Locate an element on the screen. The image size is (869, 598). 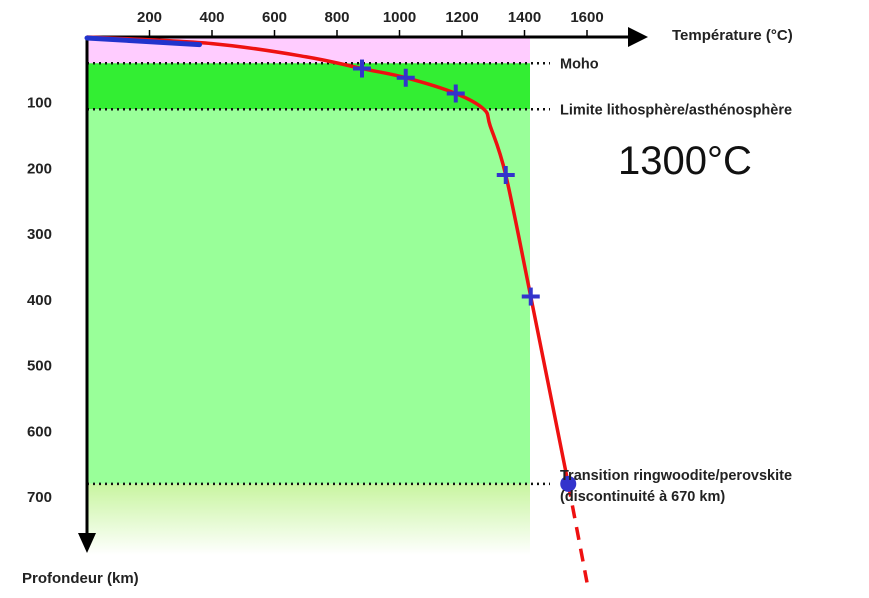
transition-point-marker is located at coordinates (568, 483).